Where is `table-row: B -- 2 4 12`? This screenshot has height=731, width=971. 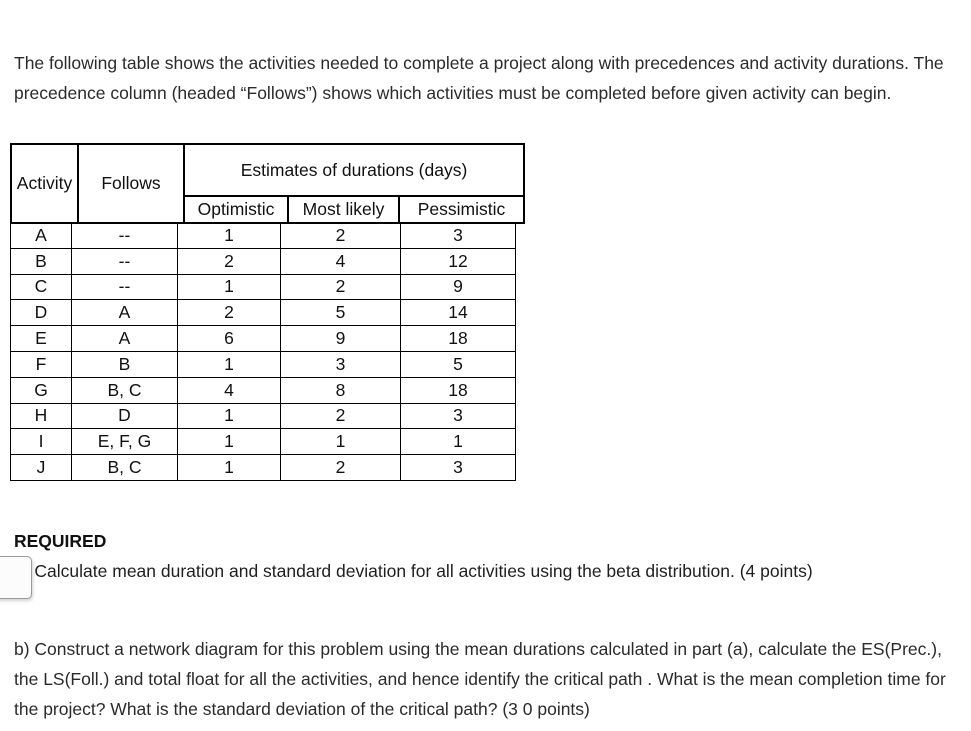 table-row: B -- 2 4 12 is located at coordinates (263, 261).